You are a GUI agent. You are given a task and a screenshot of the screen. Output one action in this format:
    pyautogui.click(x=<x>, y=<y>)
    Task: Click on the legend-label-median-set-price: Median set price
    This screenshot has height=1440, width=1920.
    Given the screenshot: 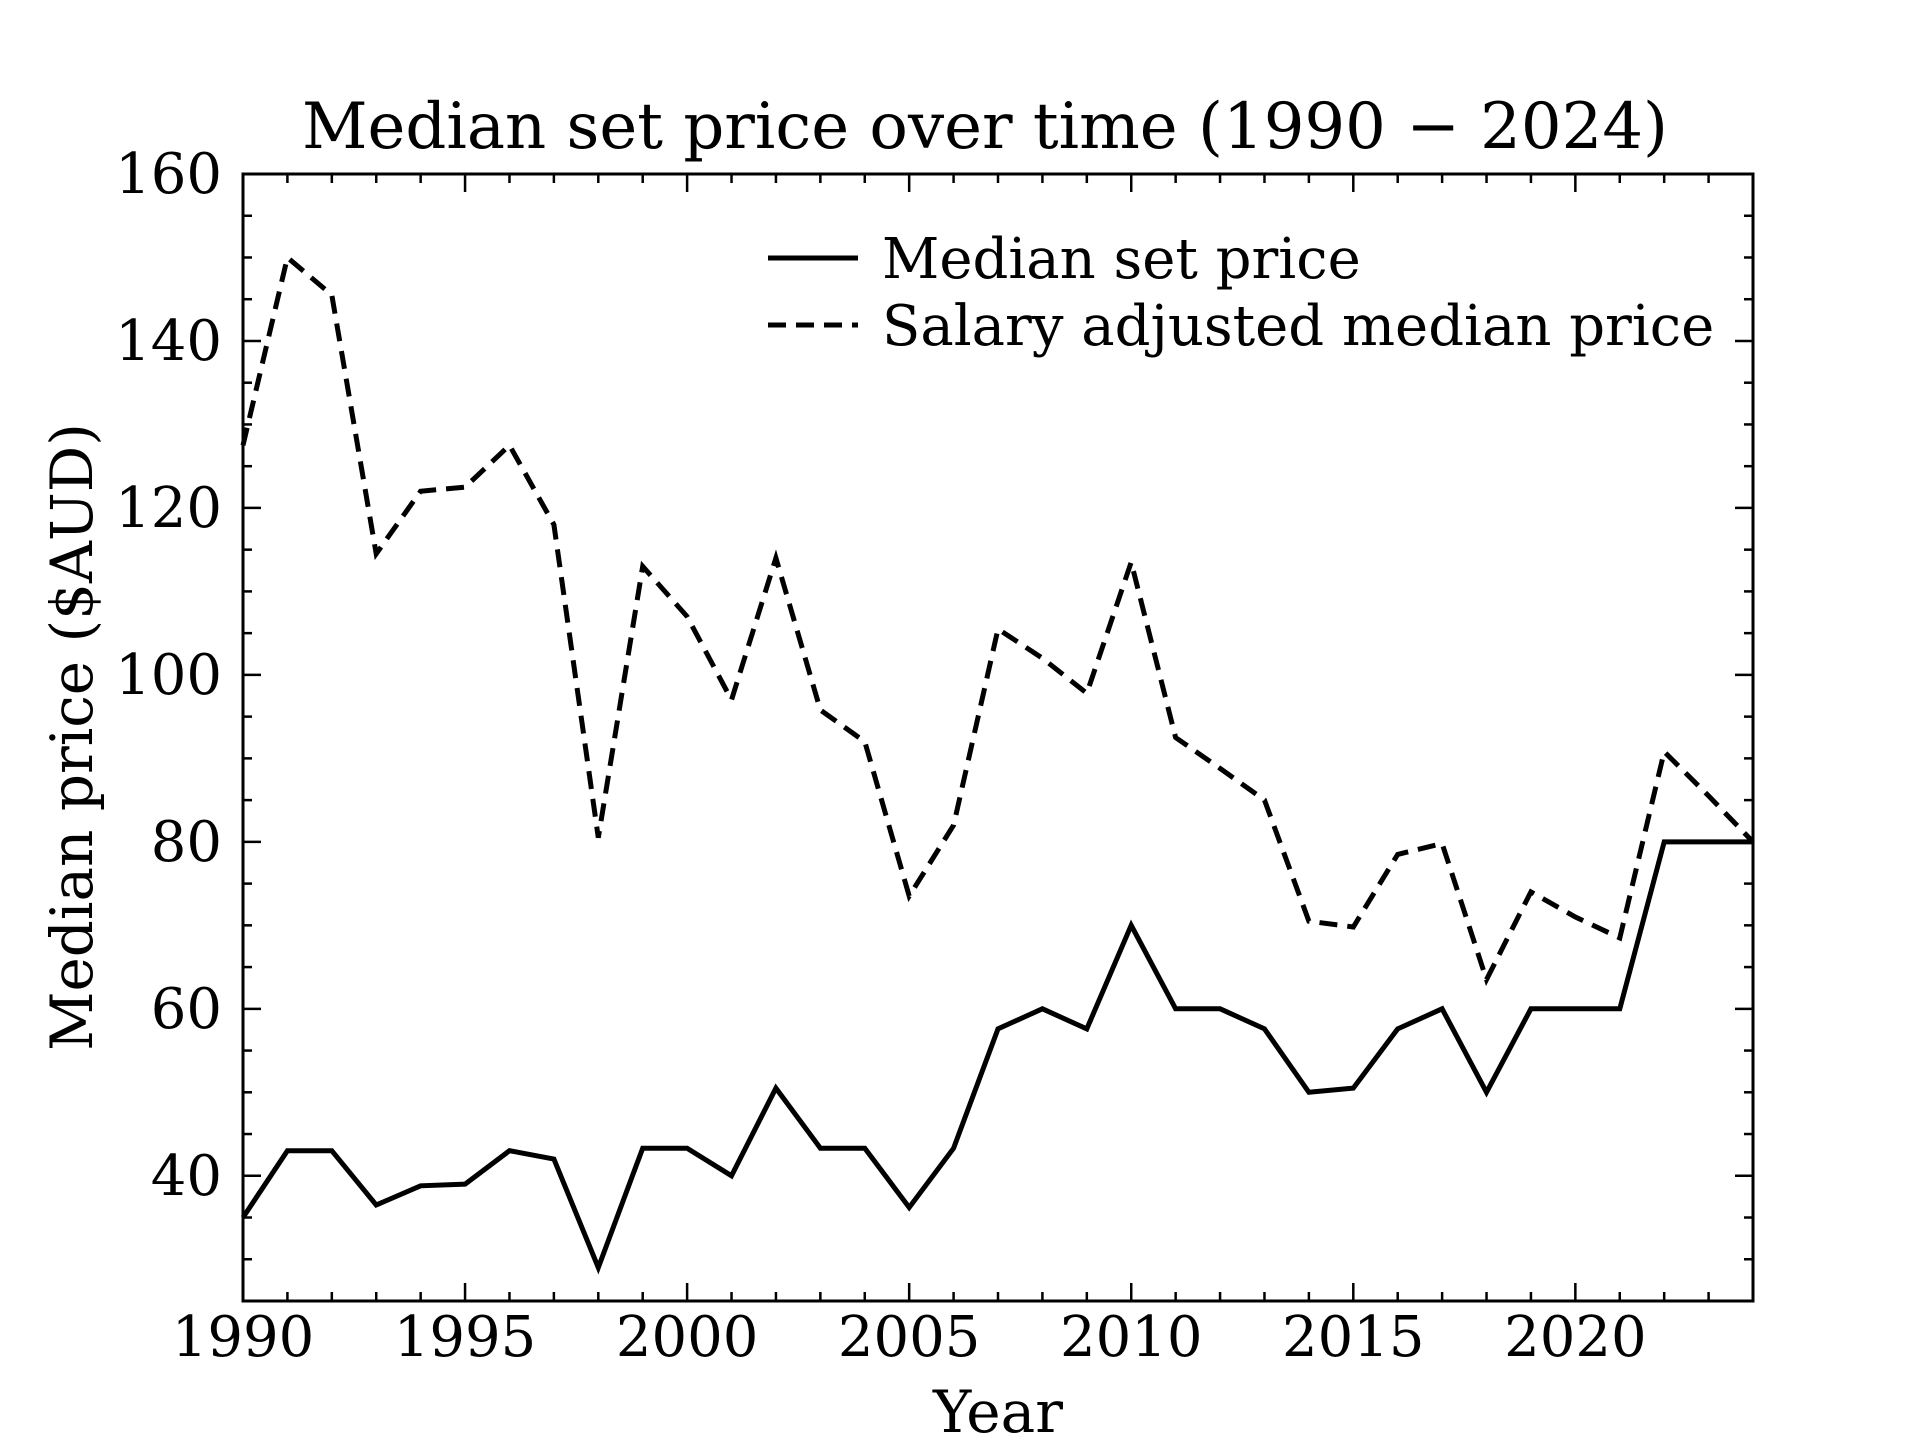 What is the action you would take?
    pyautogui.click(x=1121, y=259)
    